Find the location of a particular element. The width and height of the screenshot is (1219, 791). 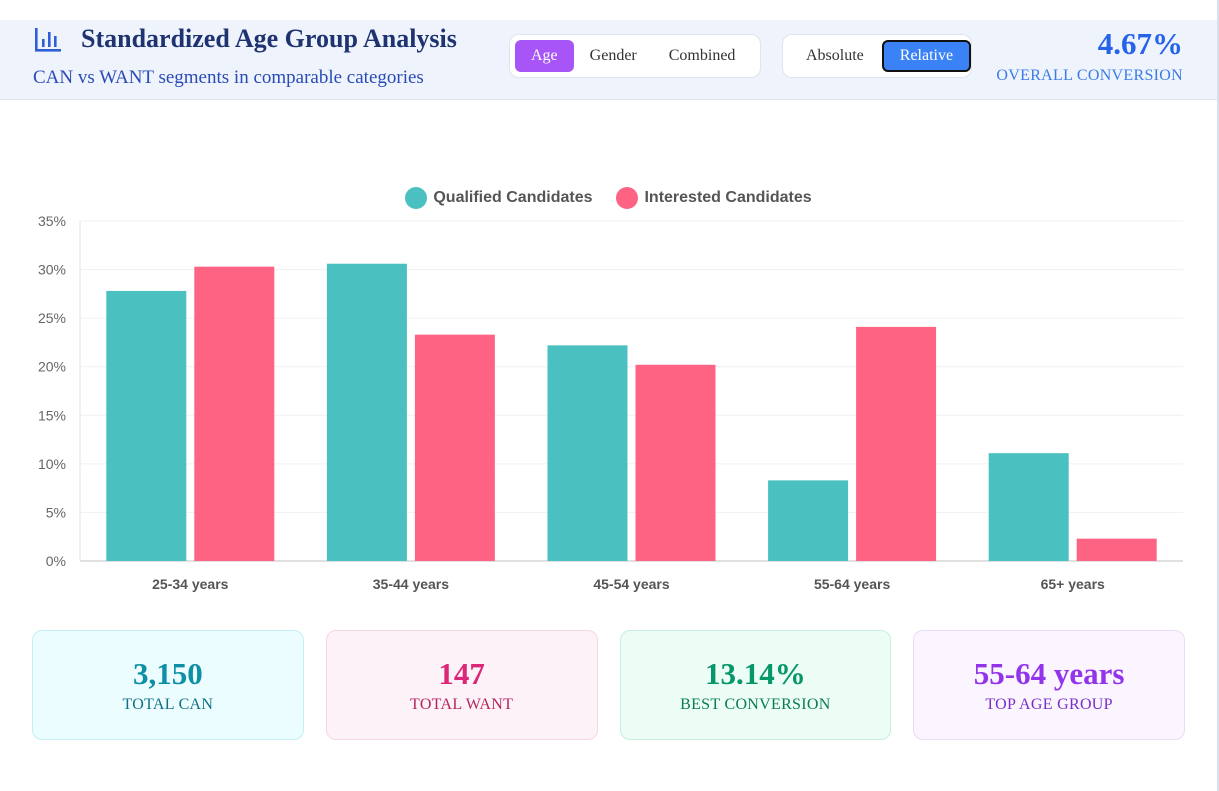

stat-value-best-conversion: 13.14% is located at coordinates (755, 673).